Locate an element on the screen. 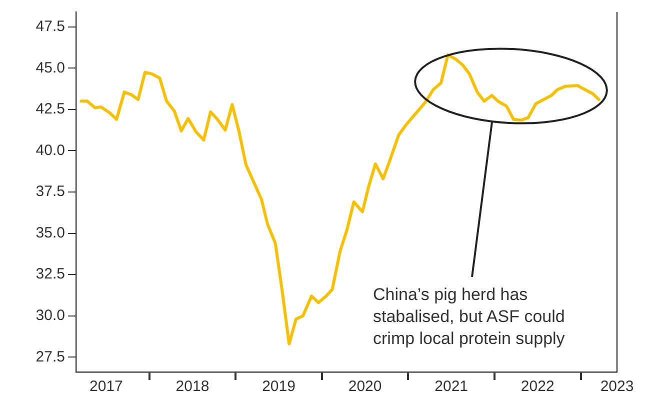 Image resolution: width=660 pixels, height=401 pixels. y-tick-label: 45.0 is located at coordinates (50, 67).